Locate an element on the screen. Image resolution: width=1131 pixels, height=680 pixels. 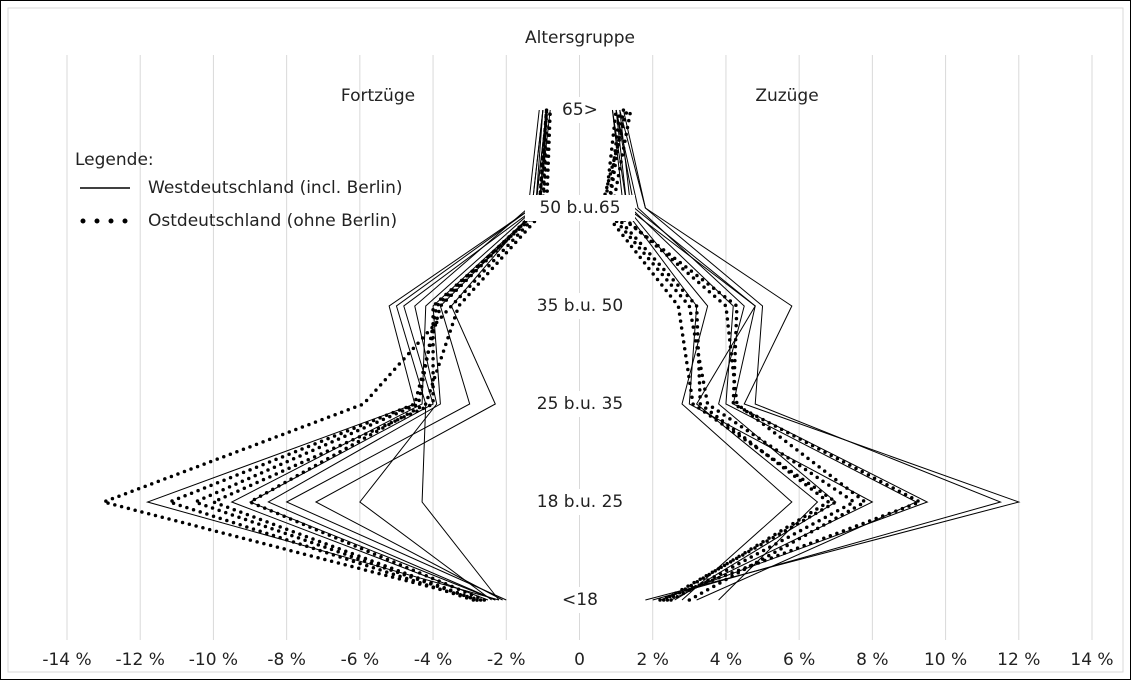
x-tick-label: -2 % is located at coordinates (506, 660).